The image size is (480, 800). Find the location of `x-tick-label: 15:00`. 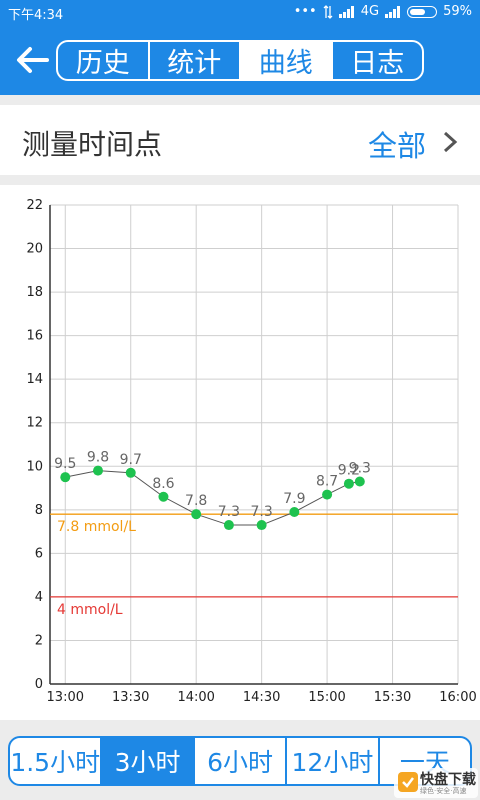

x-tick-label: 15:00 is located at coordinates (326, 697).